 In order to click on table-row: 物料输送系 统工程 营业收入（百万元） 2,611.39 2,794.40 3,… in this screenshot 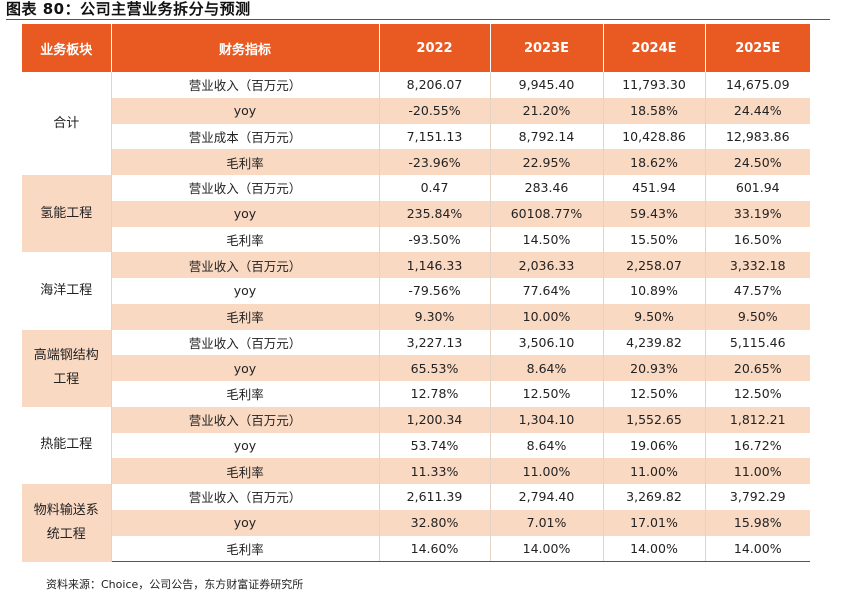, I will do `click(416, 523)`.